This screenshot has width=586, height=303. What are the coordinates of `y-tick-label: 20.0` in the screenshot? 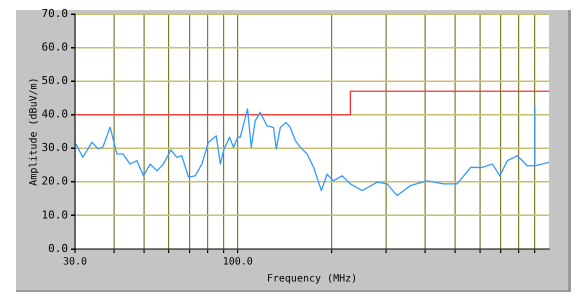 It's located at (55, 181).